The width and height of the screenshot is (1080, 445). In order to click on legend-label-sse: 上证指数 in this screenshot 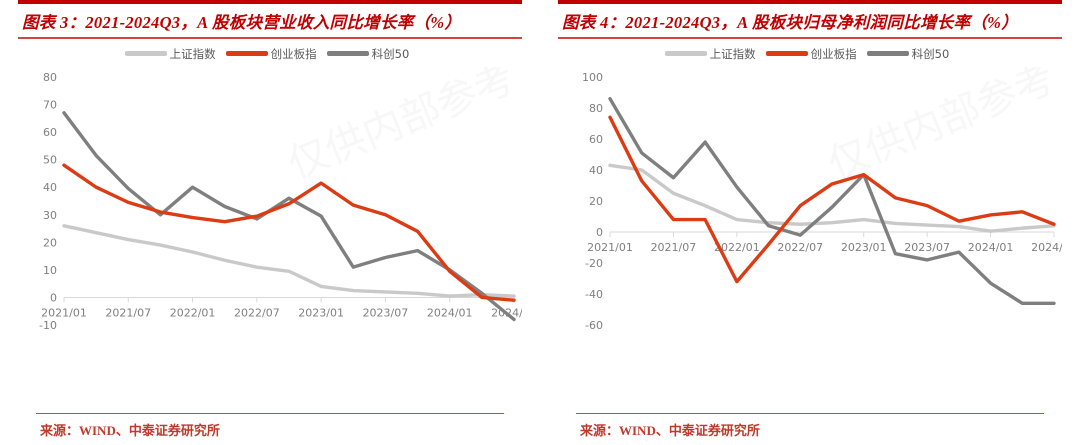, I will do `click(192, 53)`.